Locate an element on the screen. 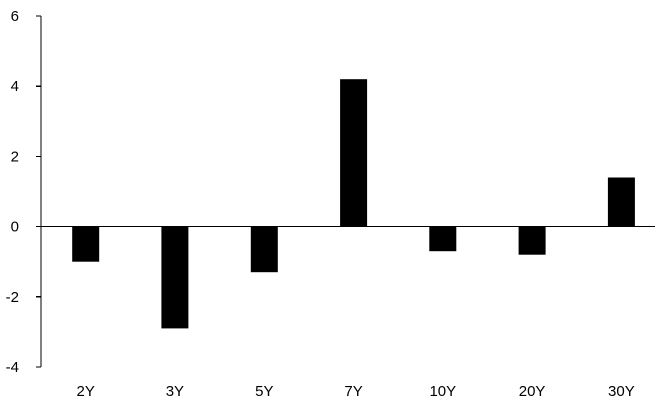 The width and height of the screenshot is (663, 405). y-tick-label: 6 is located at coordinates (15, 16).